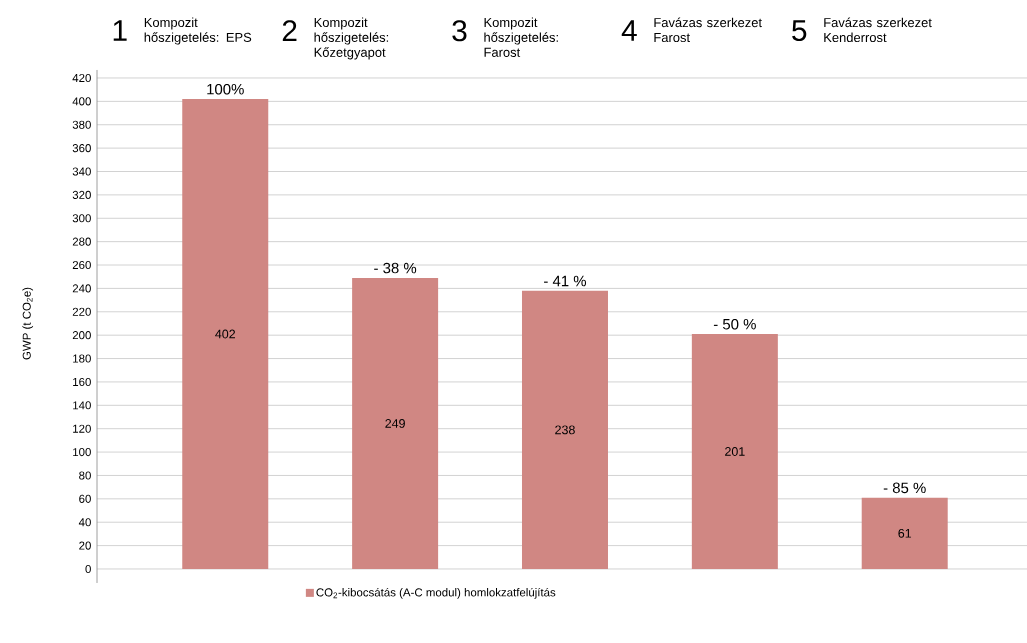  What do you see at coordinates (85, 545) in the screenshot?
I see `y-tick-label: 20` at bounding box center [85, 545].